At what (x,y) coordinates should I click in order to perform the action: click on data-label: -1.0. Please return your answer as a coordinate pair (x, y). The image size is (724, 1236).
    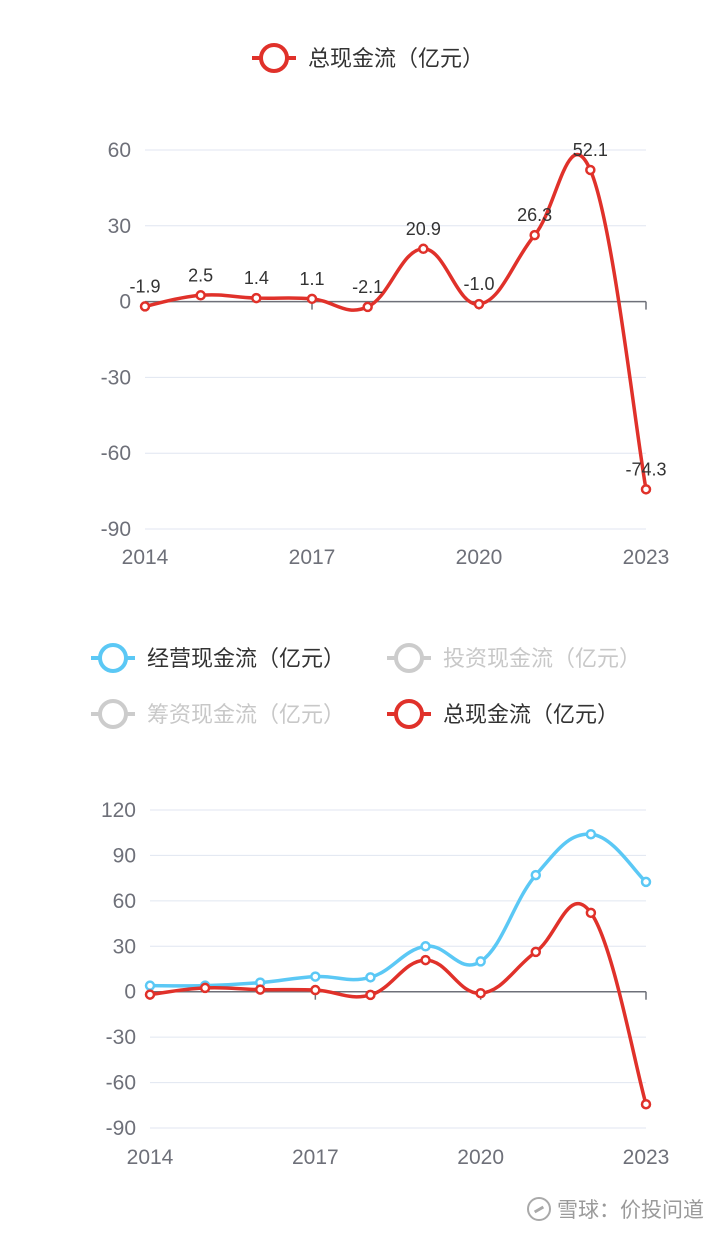
    Looking at the image, I should click on (478, 284).